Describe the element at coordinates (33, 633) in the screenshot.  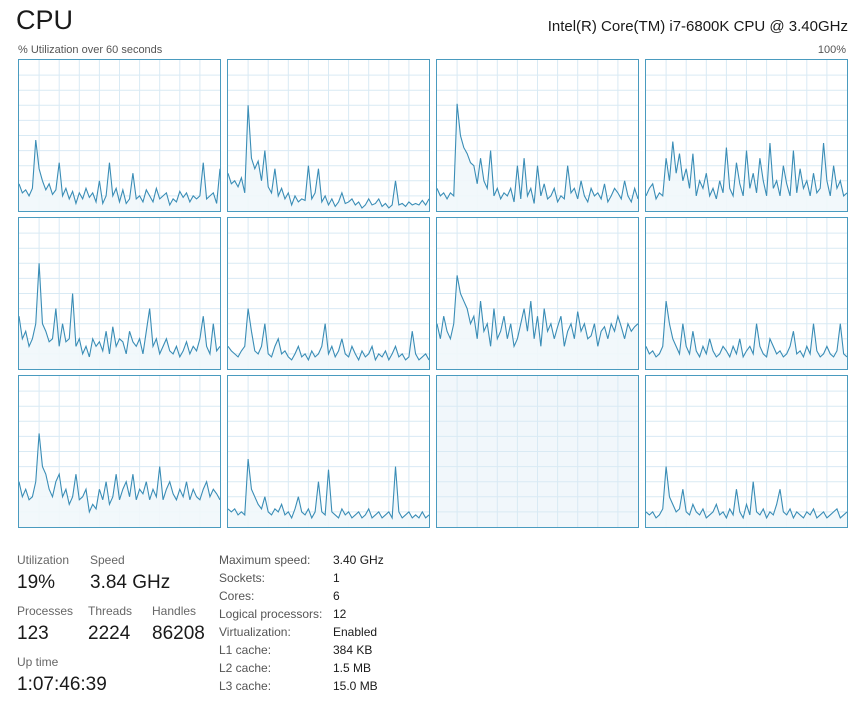
I see `processes-value: 123` at that location.